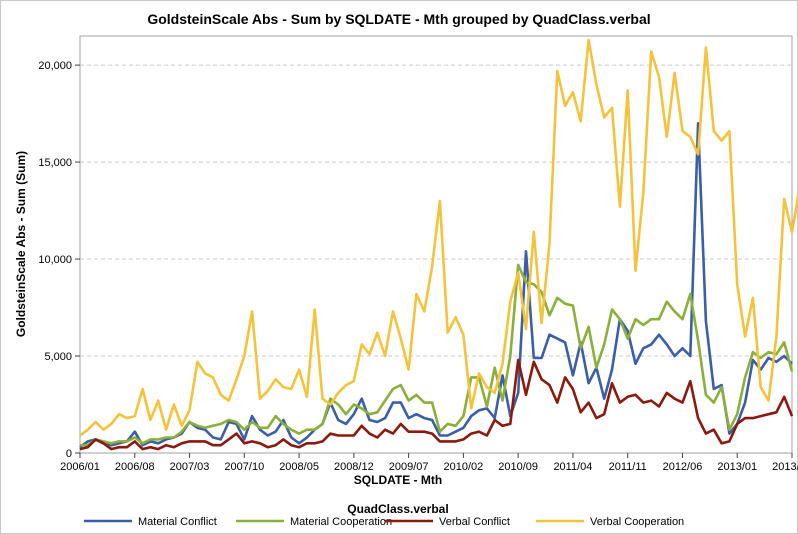 Image resolution: width=798 pixels, height=534 pixels. I want to click on x-tick-label: 2011/04, so click(572, 467).